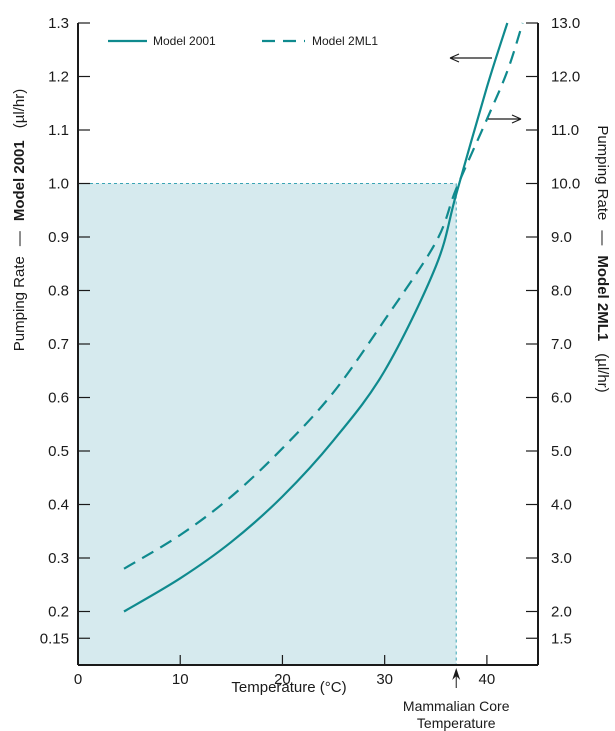  Describe the element at coordinates (565, 23) in the screenshot. I see `right-axis-tick-label: 13.0` at that location.